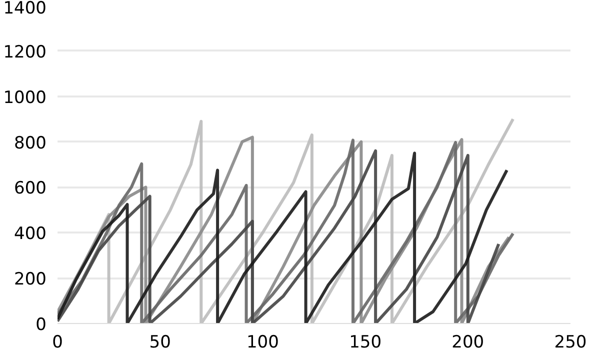 Image resolution: width=600 pixels, height=350 pixels. What do you see at coordinates (468, 341) in the screenshot?
I see `x-tick-label: 200` at bounding box center [468, 341].